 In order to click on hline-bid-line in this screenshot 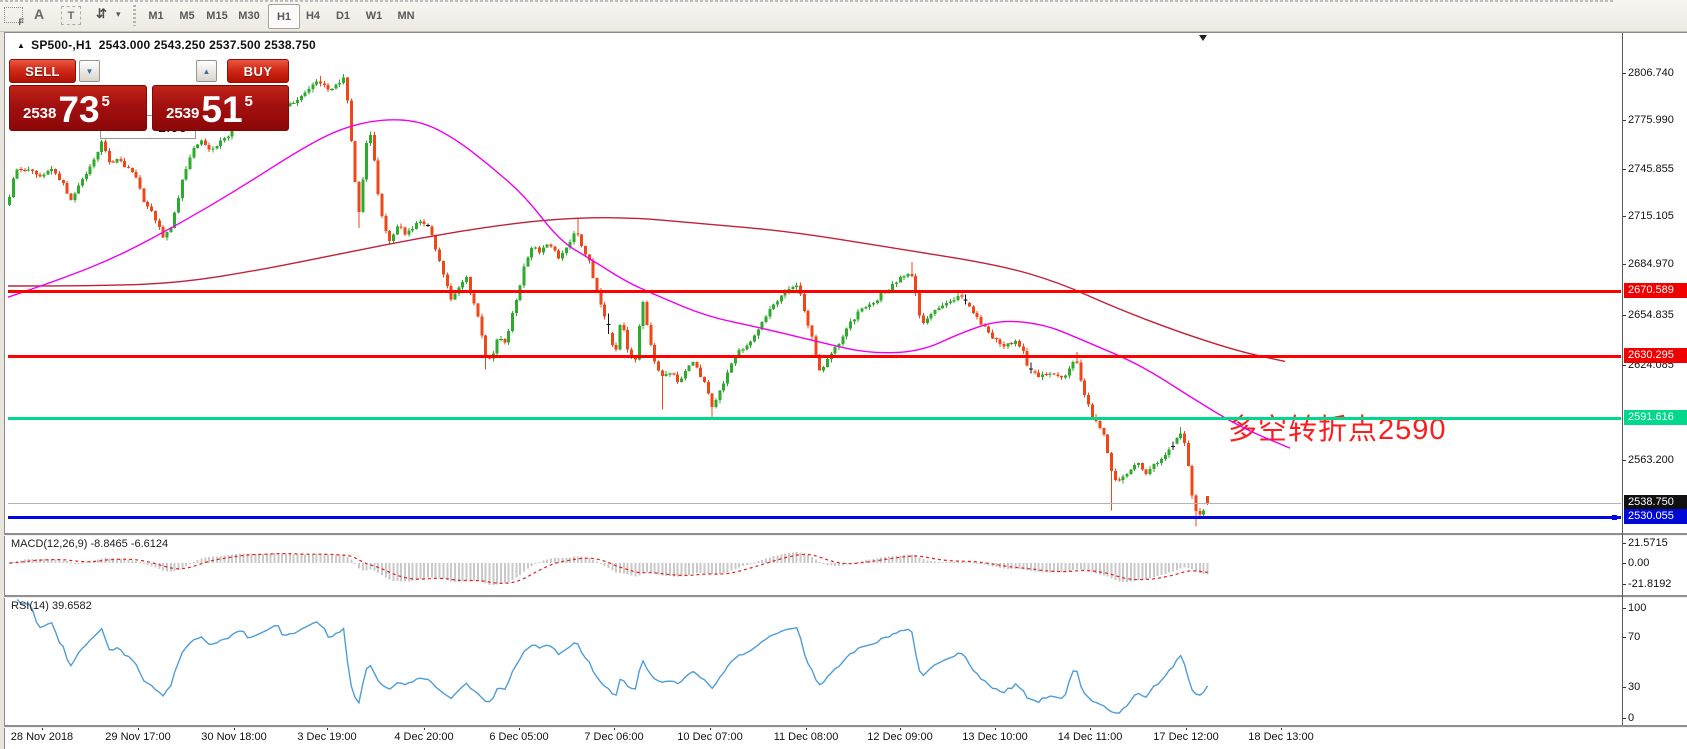, I will do `click(814, 503)`.